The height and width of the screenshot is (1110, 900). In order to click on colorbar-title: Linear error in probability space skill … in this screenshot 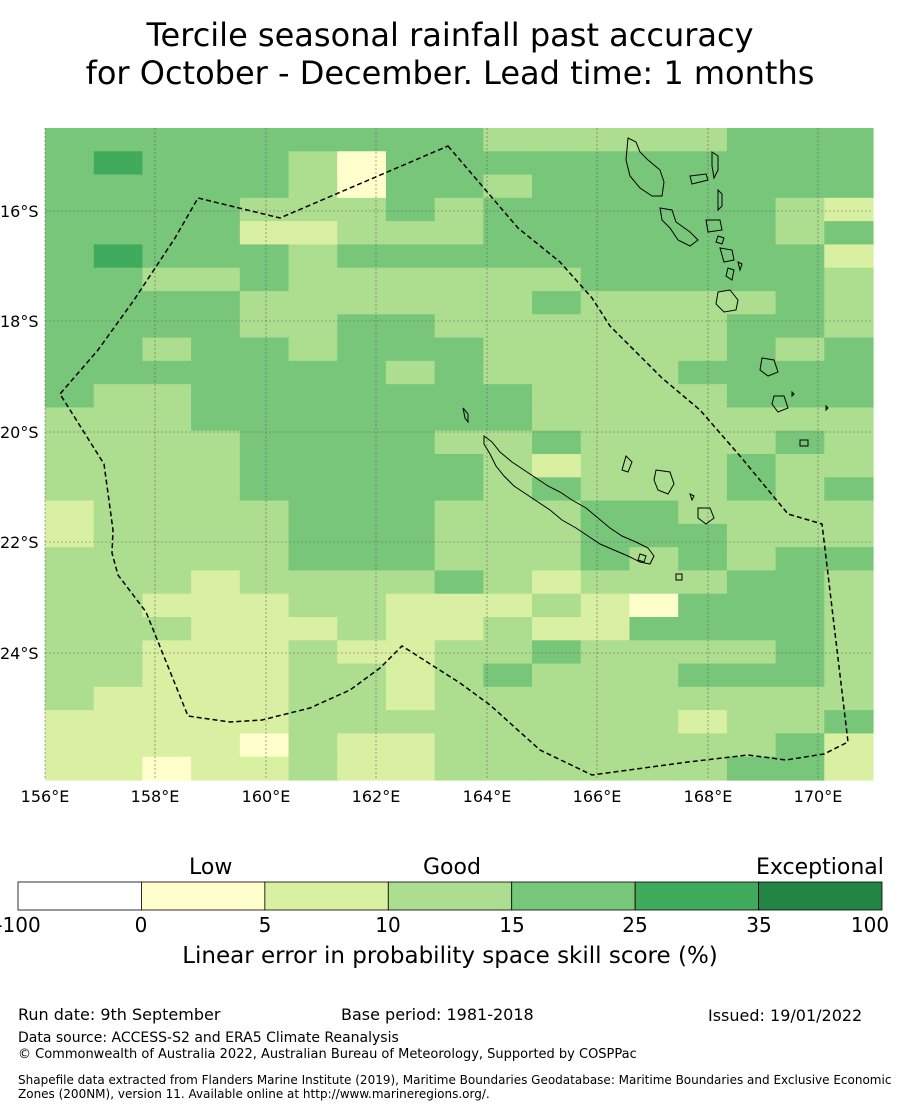, I will do `click(450, 956)`.